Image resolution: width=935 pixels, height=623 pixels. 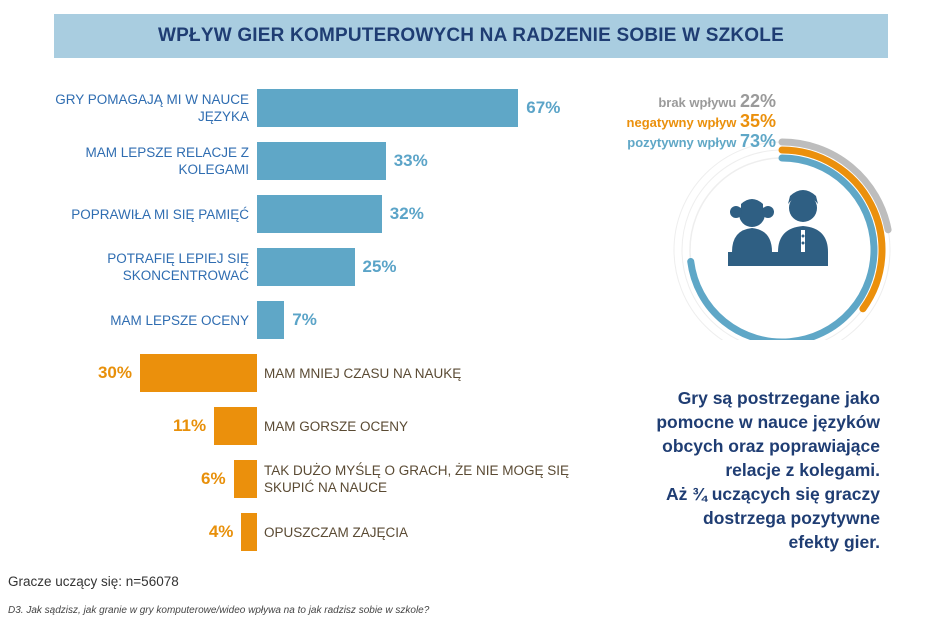 What do you see at coordinates (791, 518) in the screenshot?
I see `summary-line: dostrzega pozytywne` at bounding box center [791, 518].